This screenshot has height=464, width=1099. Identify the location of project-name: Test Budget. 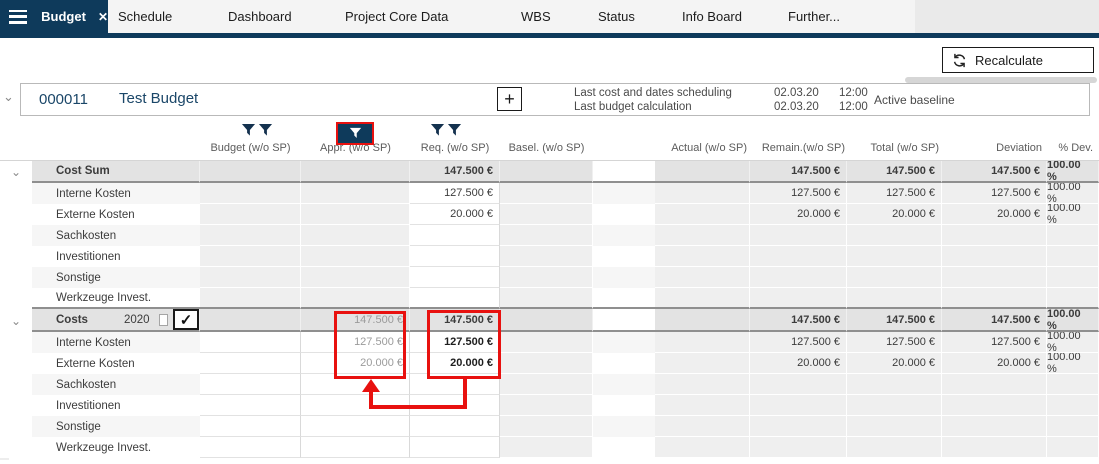
(159, 98).